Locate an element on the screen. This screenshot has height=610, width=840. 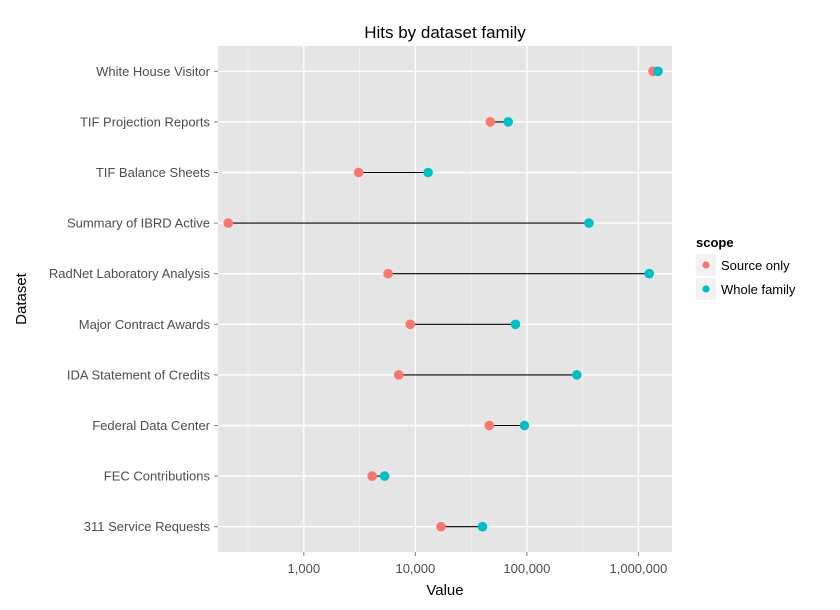
y-tick-label: 311 Service Requests is located at coordinates (147, 526).